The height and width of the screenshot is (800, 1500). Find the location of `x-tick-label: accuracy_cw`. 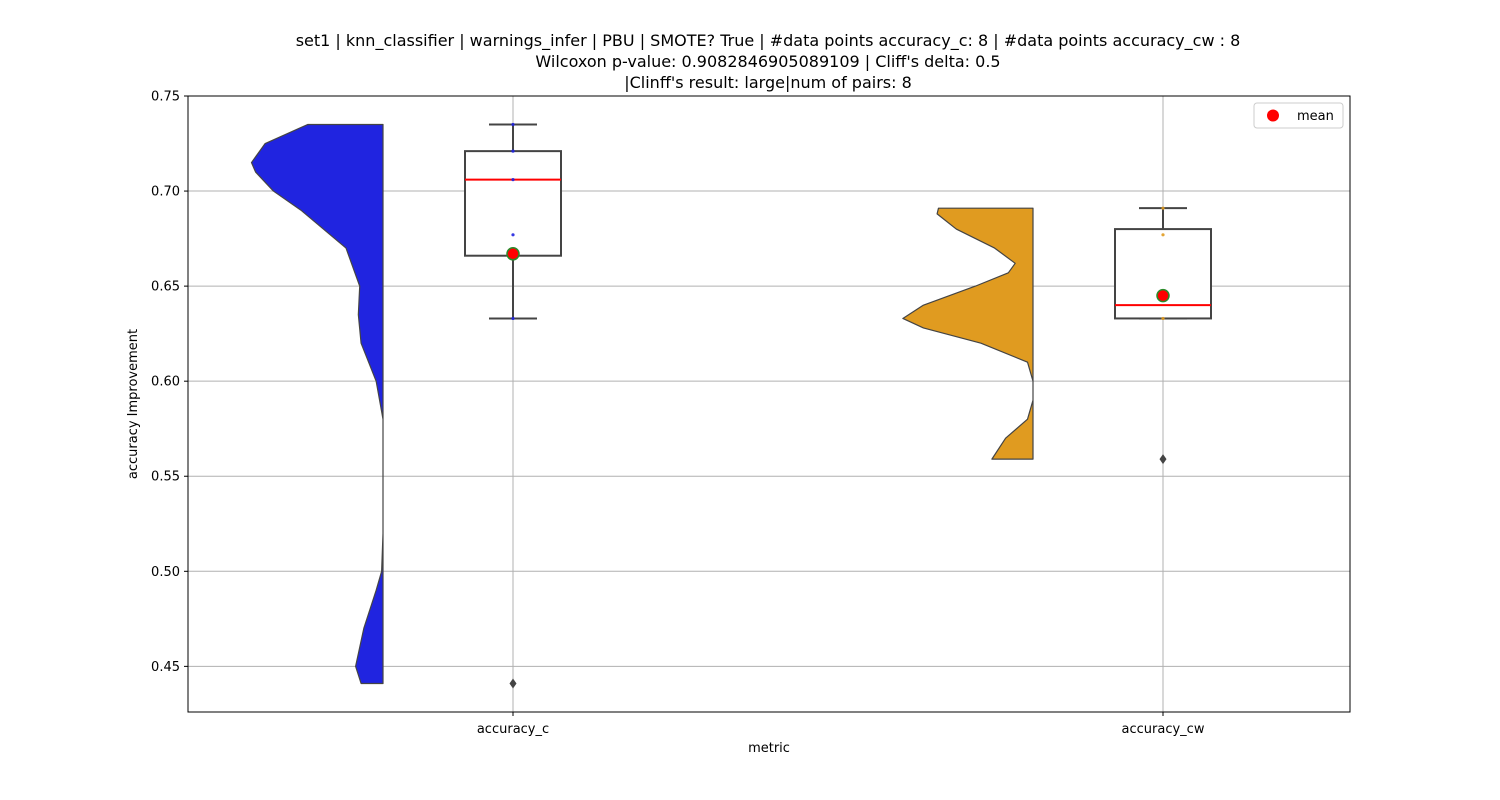

x-tick-label: accuracy_cw is located at coordinates (1163, 729).